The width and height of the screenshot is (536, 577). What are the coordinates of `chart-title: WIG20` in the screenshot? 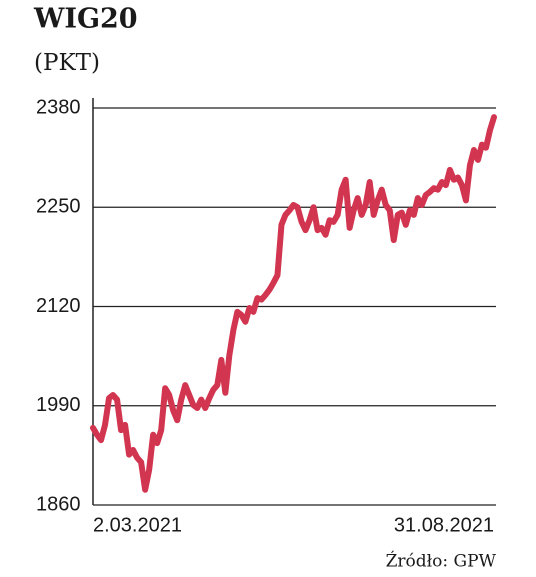 It's located at (85, 19).